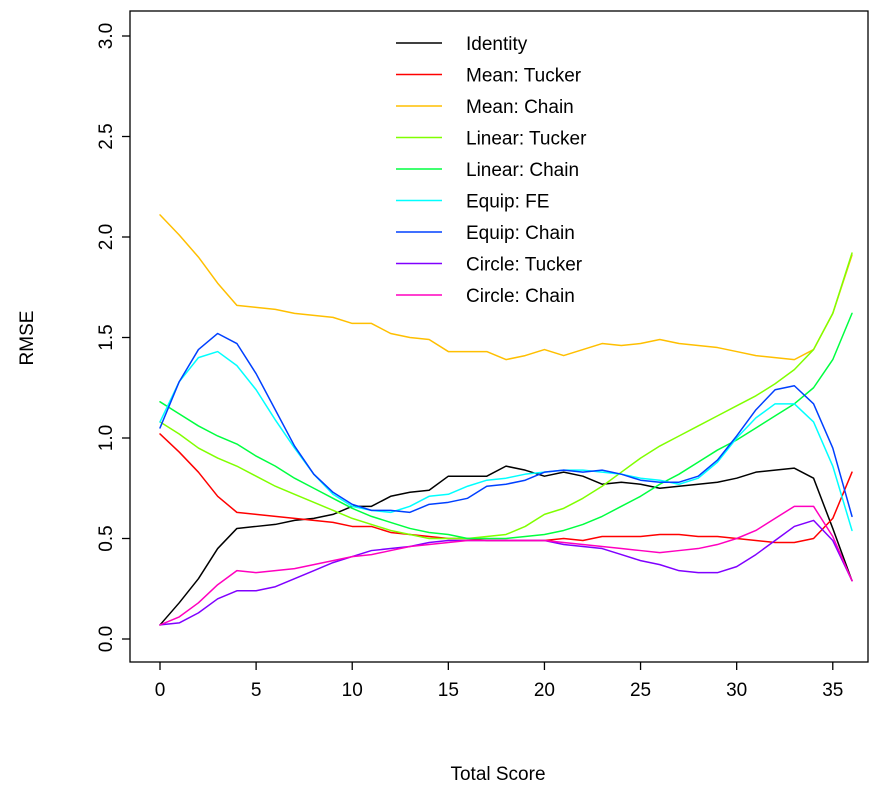 Image resolution: width=869 pixels, height=790 pixels. Describe the element at coordinates (520, 233) in the screenshot. I see `legend-label-equip-chain: Equip: Chain` at that location.